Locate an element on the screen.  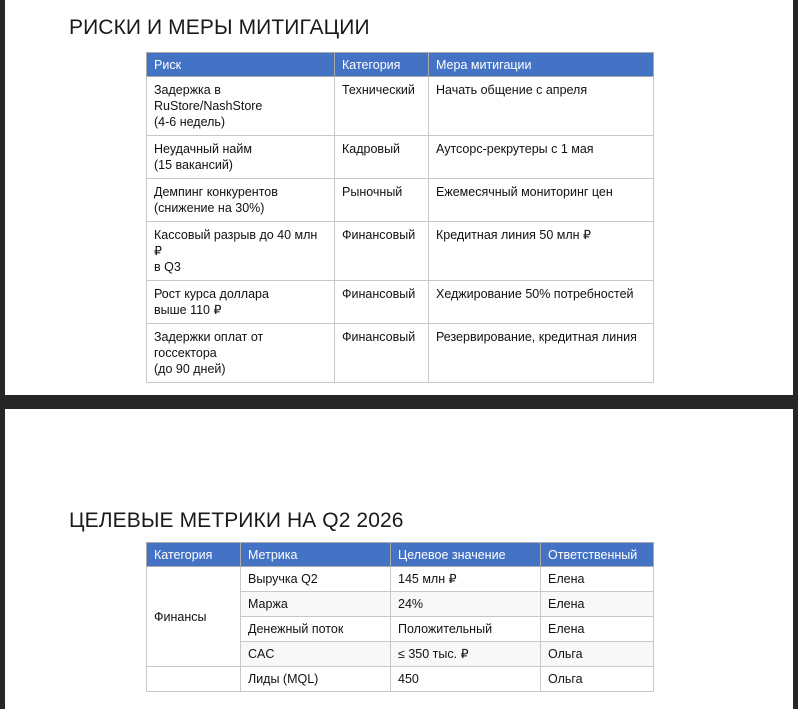
risk-line-1: Рост курса доллара is located at coordinates (211, 294).